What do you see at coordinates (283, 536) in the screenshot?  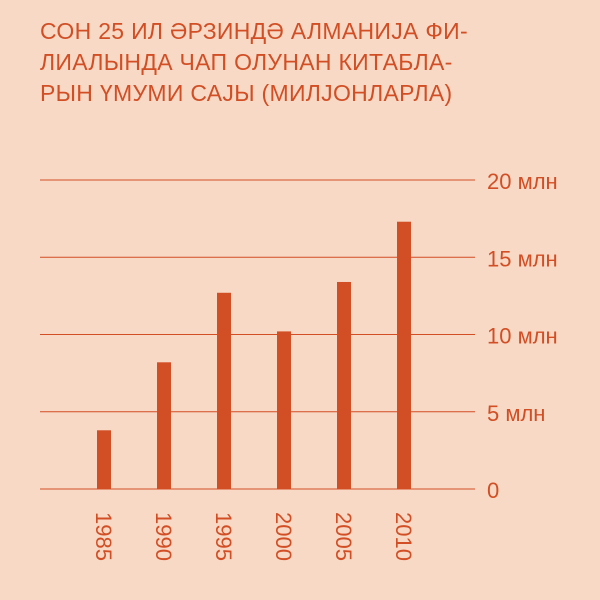 I see `x-tick-label: 2000` at bounding box center [283, 536].